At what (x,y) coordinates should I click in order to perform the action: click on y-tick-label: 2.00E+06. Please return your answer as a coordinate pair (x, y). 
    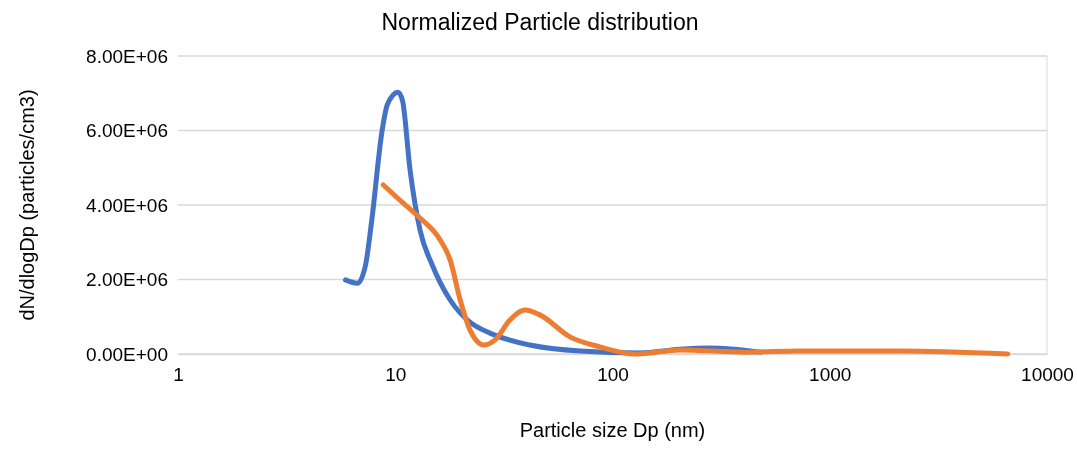
    Looking at the image, I should click on (127, 280).